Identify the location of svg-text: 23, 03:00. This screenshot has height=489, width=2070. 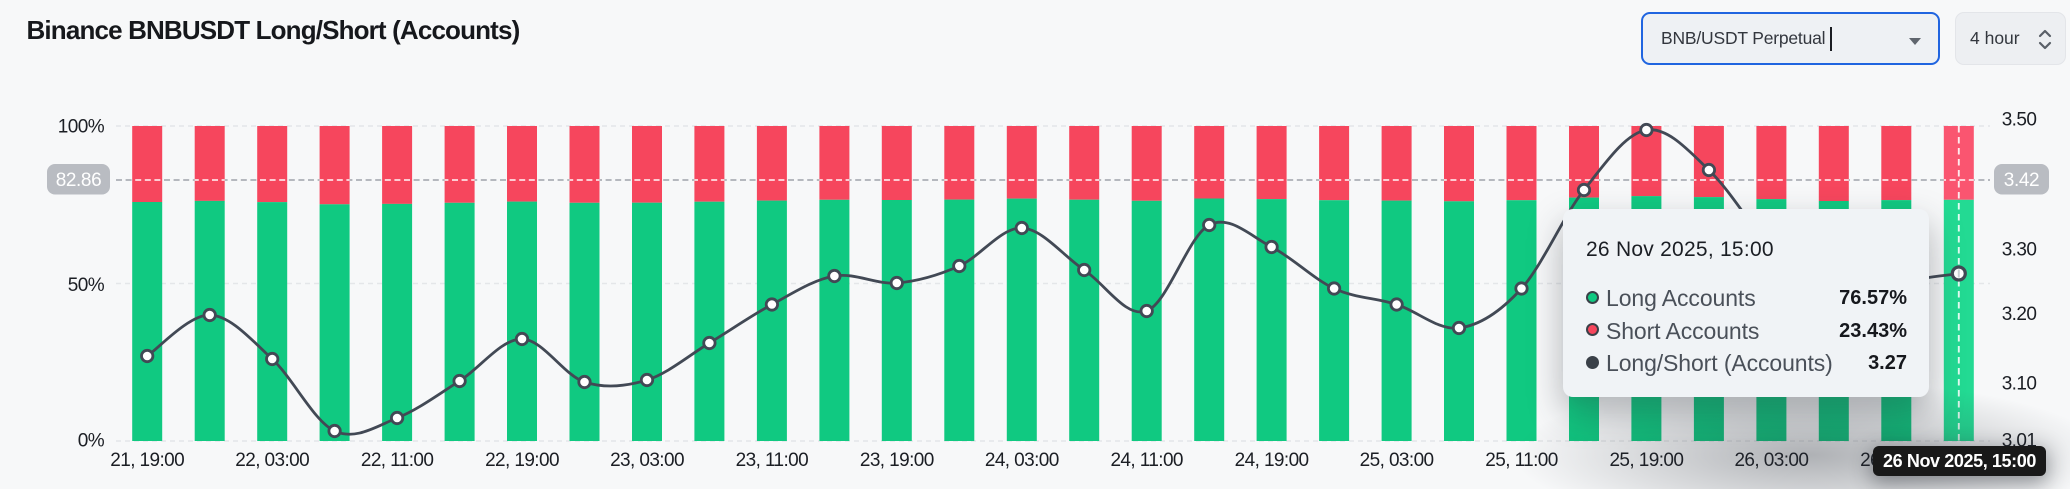
(647, 460).